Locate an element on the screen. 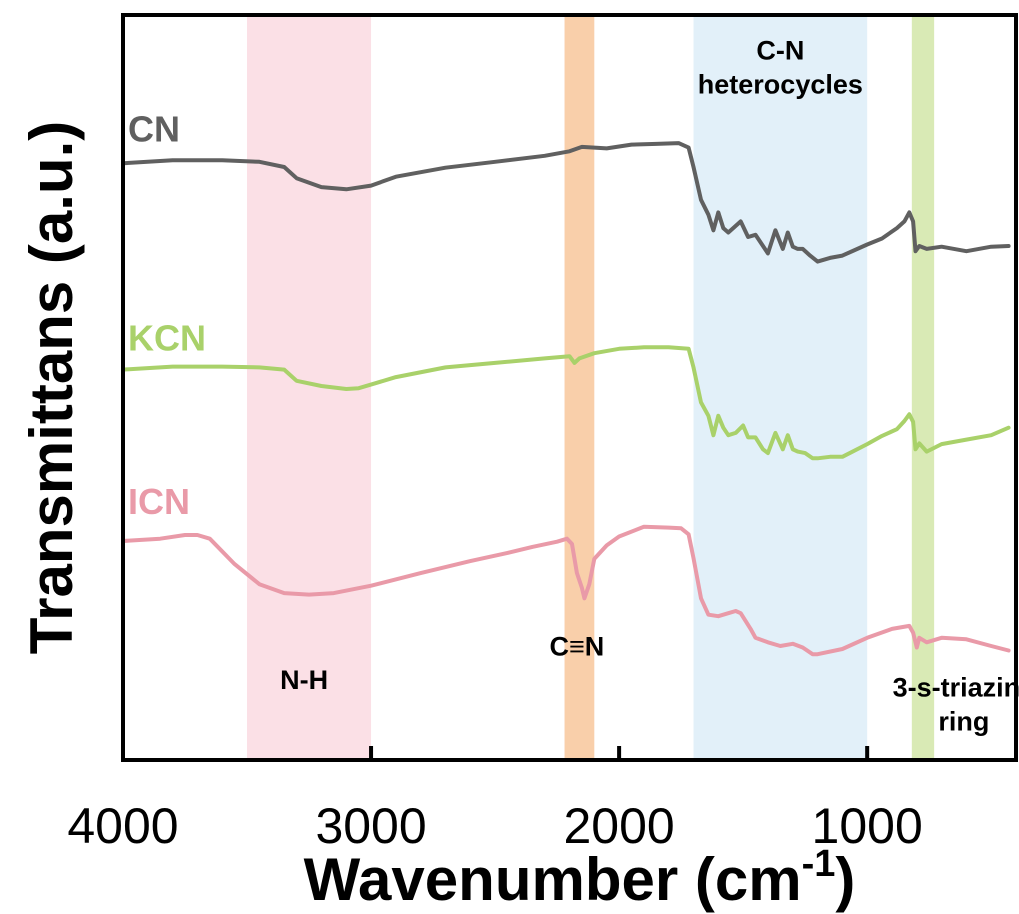 This screenshot has height=914, width=1019. series-line-kcn is located at coordinates (566, 403).